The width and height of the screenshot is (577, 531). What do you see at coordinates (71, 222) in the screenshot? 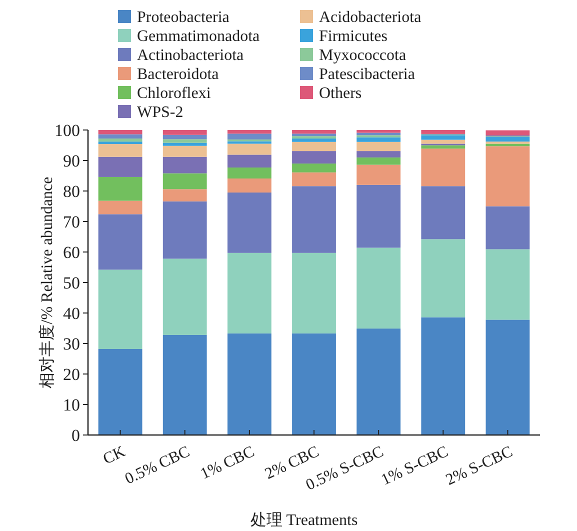
I see `y-tick-label: 70` at bounding box center [71, 222].